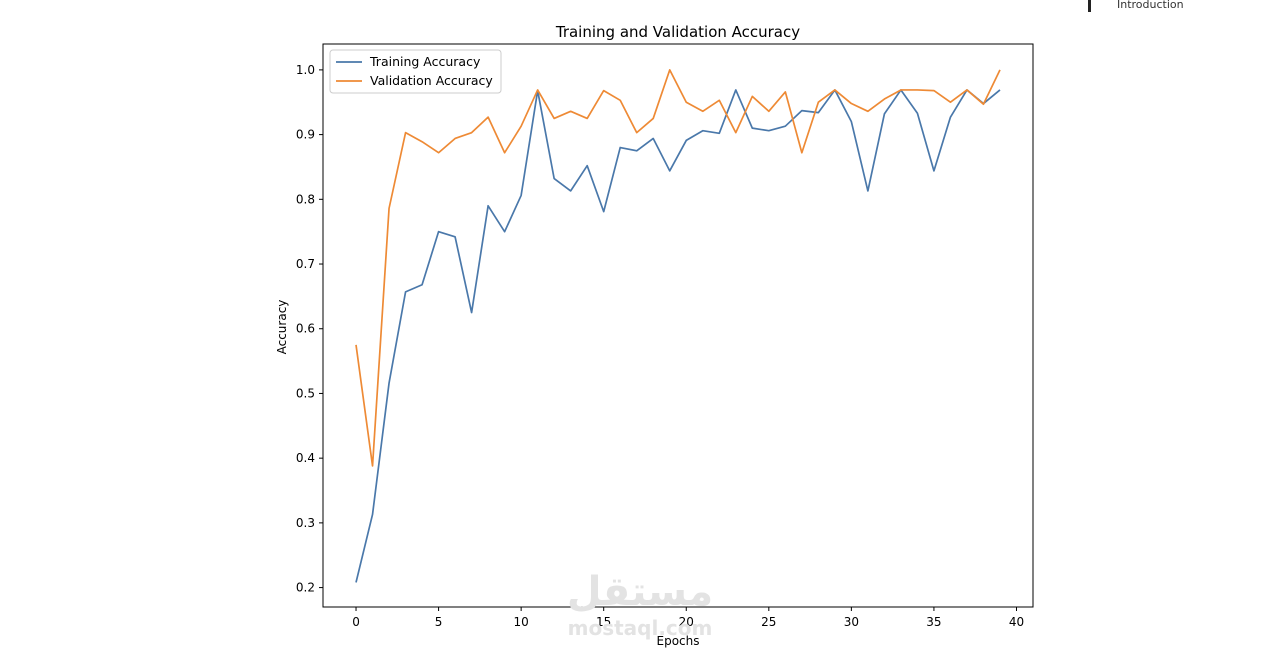  I want to click on x-tick-label: 20, so click(686, 622).